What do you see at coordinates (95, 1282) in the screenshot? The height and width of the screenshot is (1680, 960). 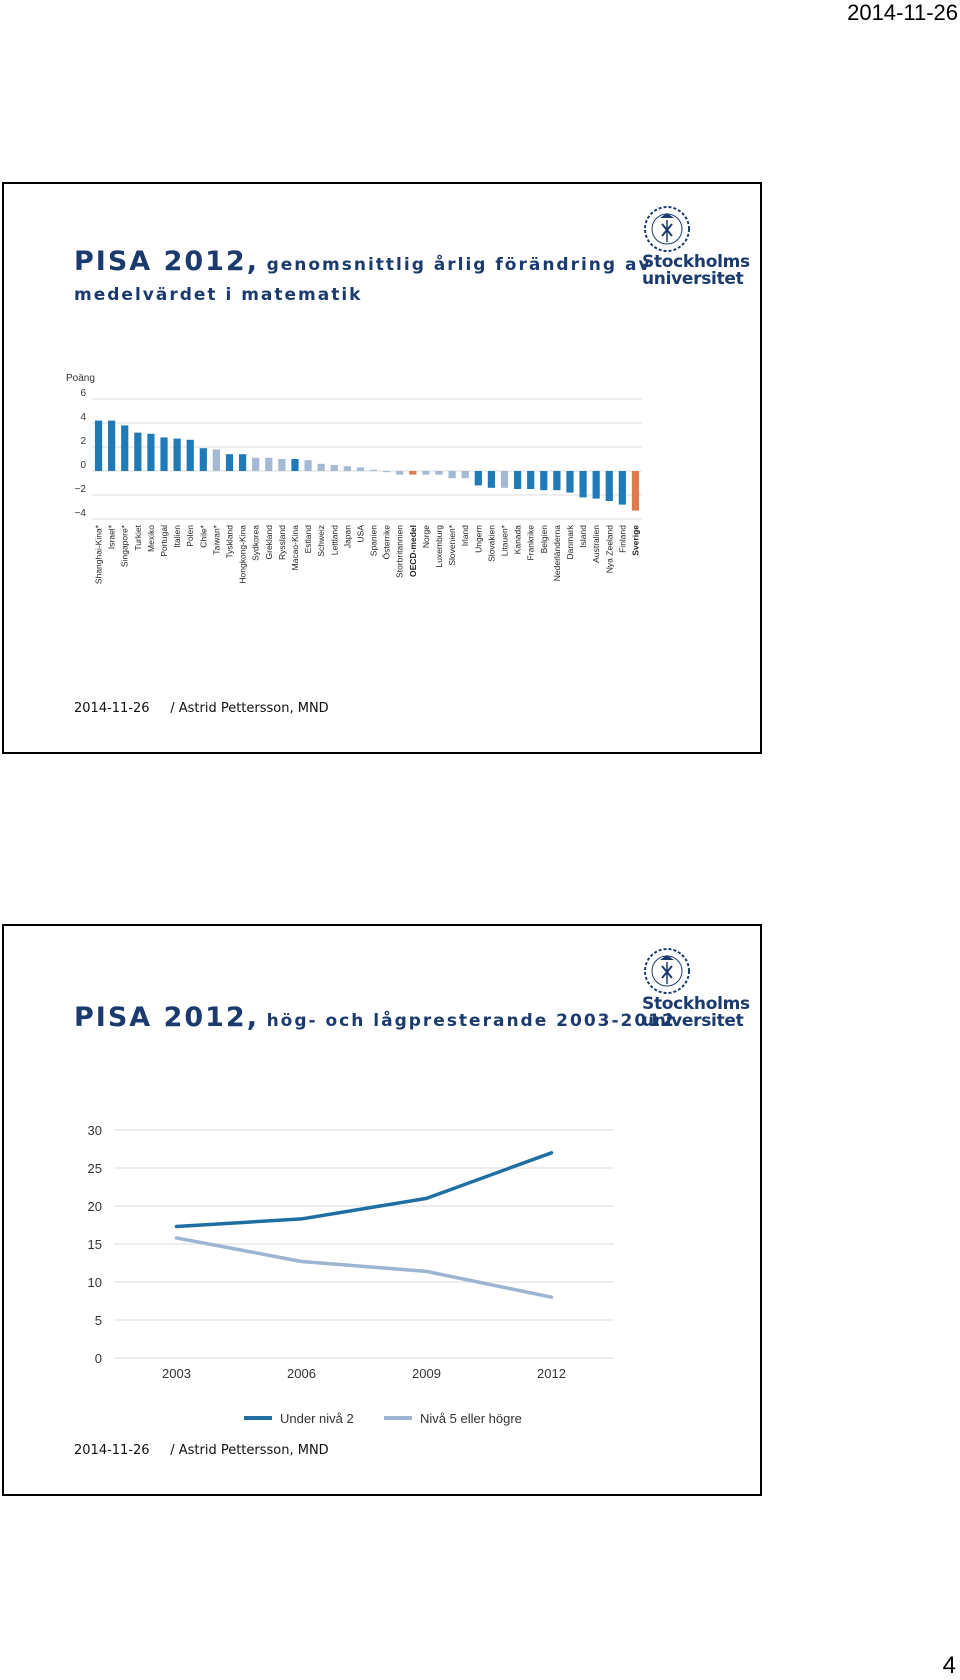 I see `y-tick-label: 10` at bounding box center [95, 1282].